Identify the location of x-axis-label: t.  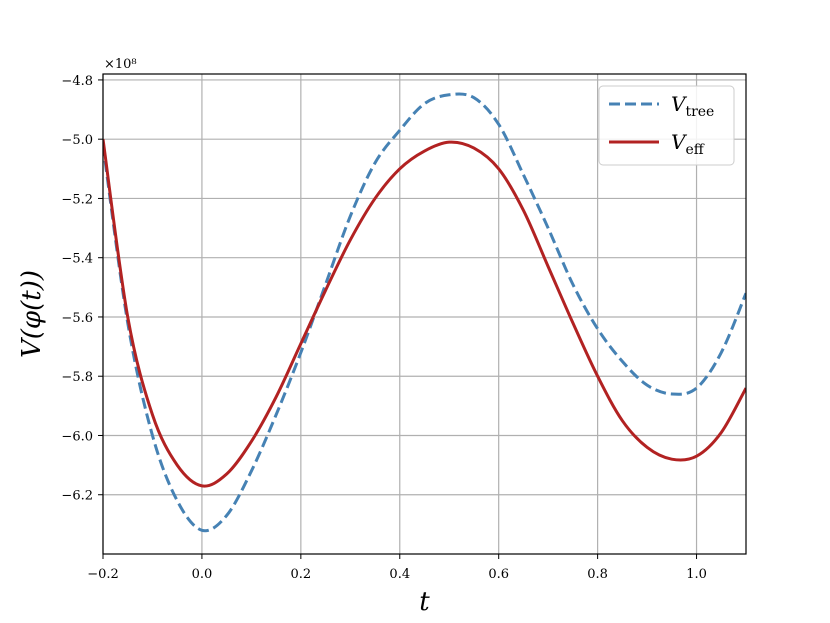
(424, 602).